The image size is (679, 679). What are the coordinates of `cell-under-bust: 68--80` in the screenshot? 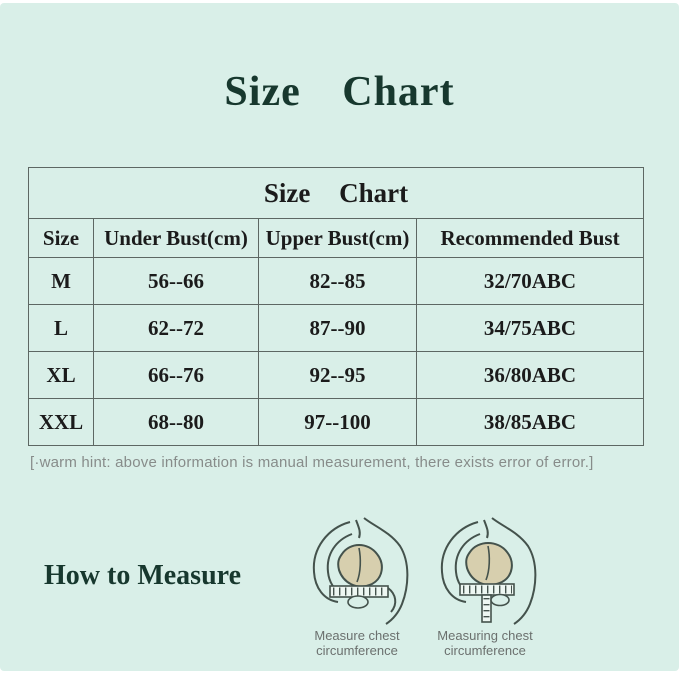 It's located at (176, 422).